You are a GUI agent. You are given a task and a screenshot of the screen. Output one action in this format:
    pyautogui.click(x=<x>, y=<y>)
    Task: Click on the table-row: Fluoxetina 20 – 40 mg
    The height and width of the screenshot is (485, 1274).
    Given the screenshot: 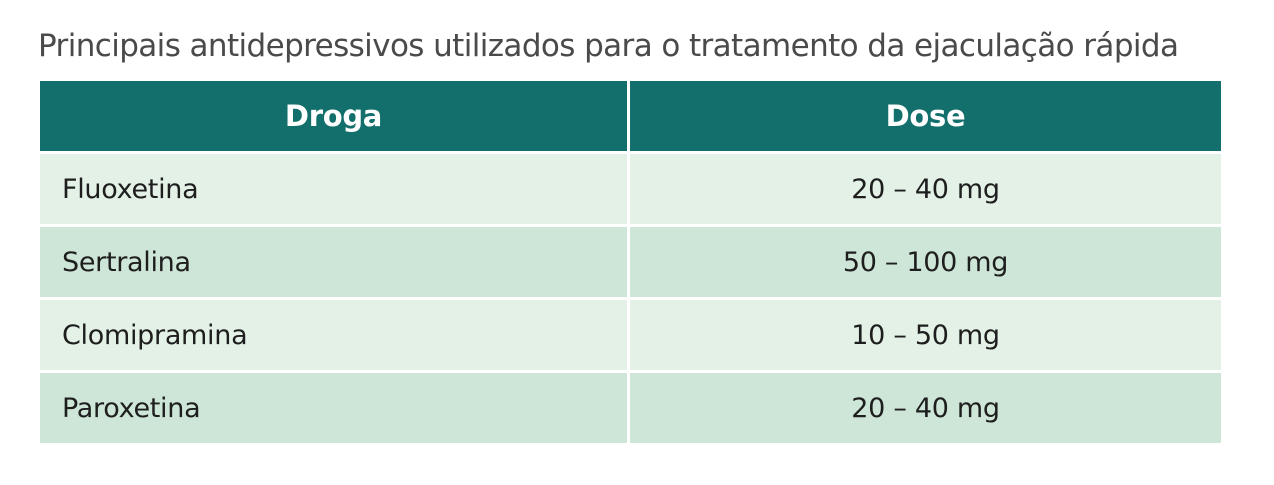 What is the action you would take?
    pyautogui.click(x=630, y=189)
    